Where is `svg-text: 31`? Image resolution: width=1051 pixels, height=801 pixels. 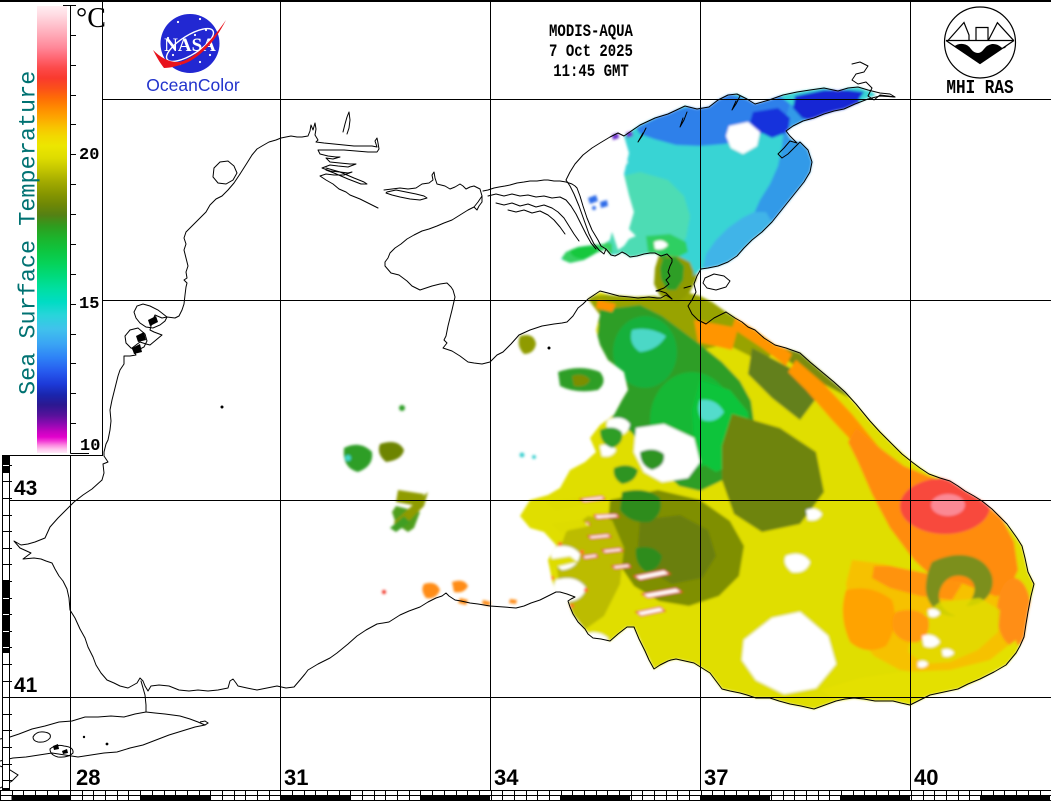 svg-text: 31 is located at coordinates (296, 777).